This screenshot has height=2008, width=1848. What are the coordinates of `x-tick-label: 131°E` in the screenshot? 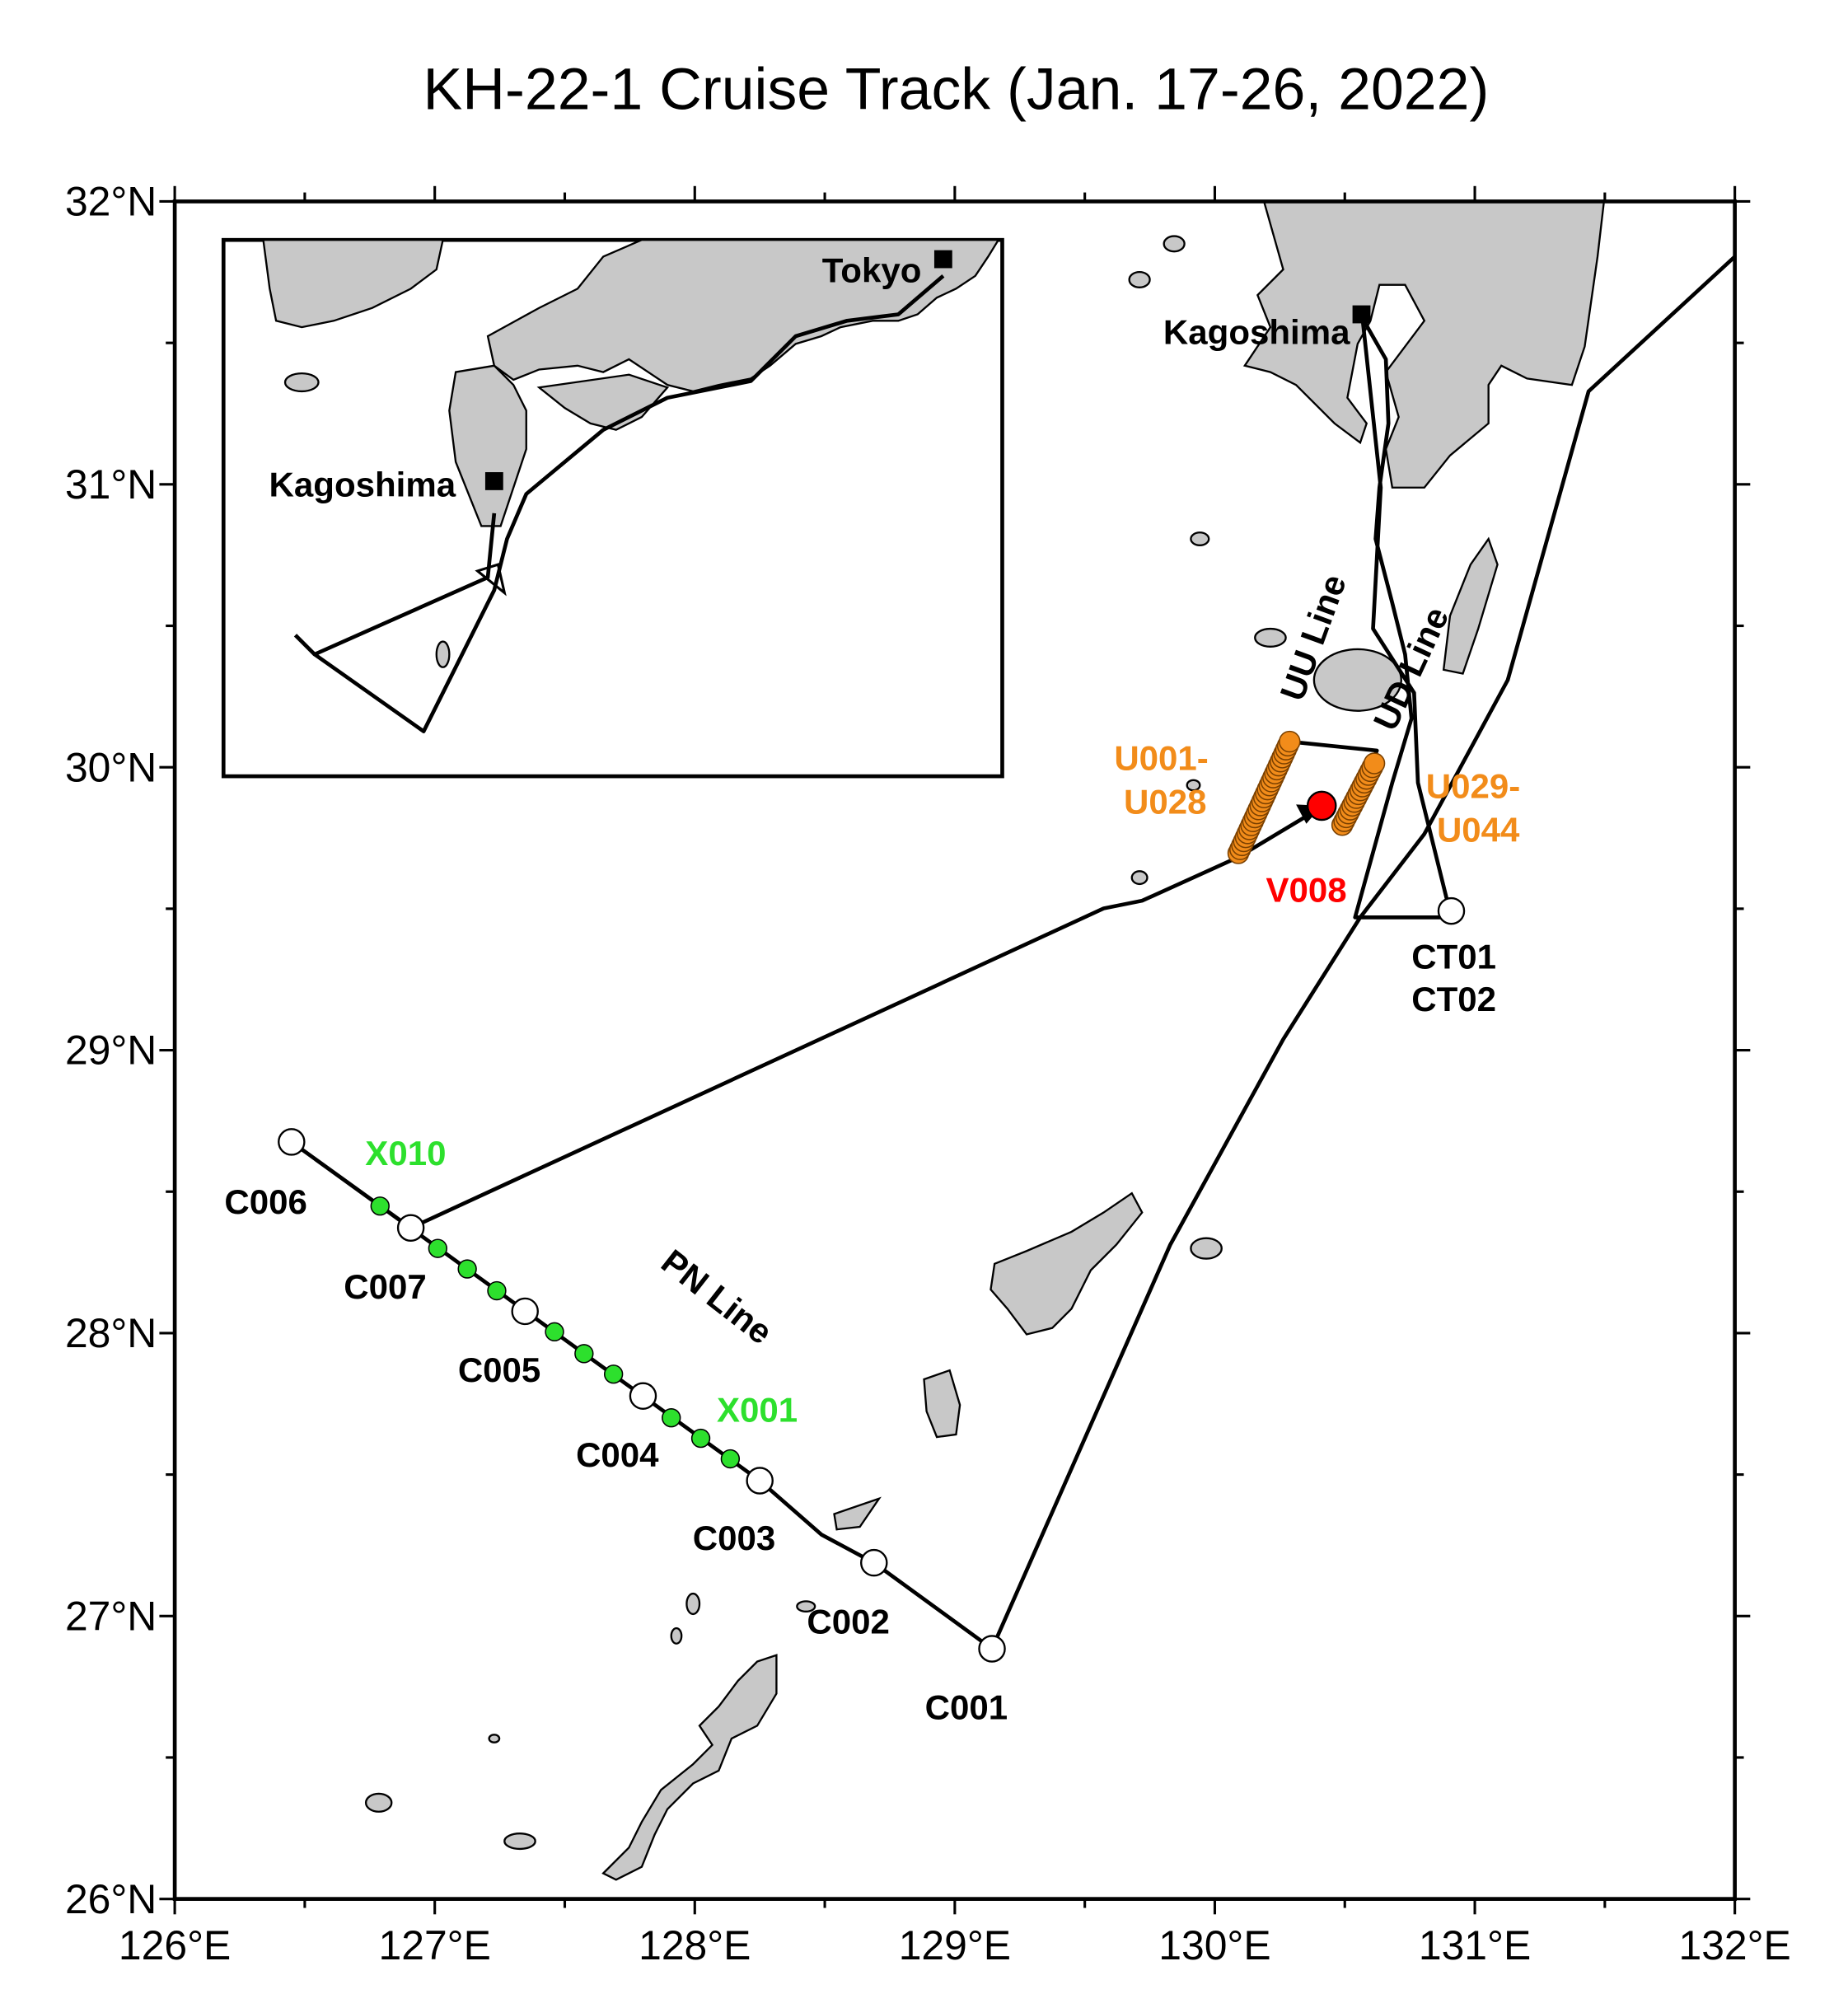 It's located at (1475, 1945).